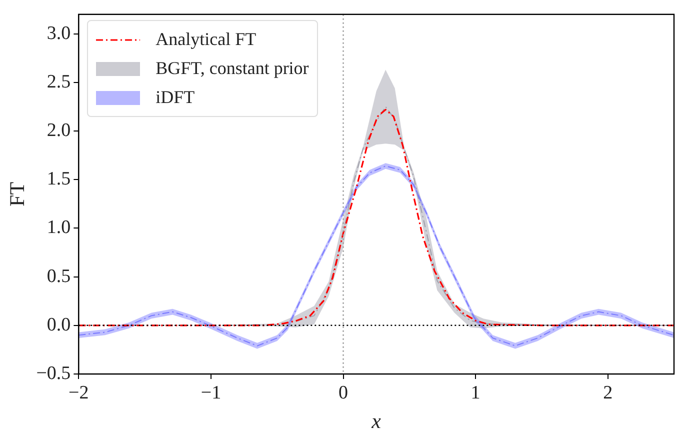  I want to click on legend-label: Analytical FT, so click(206, 39).